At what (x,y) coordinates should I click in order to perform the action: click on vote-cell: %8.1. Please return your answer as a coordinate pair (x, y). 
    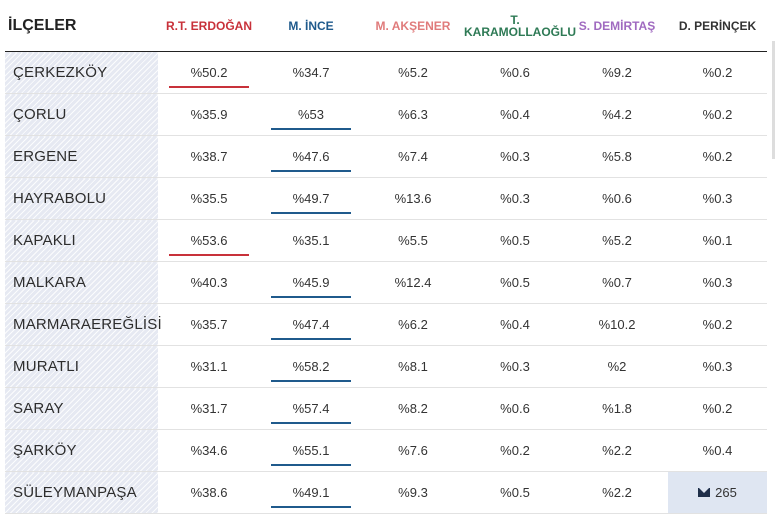
    Looking at the image, I should click on (413, 366).